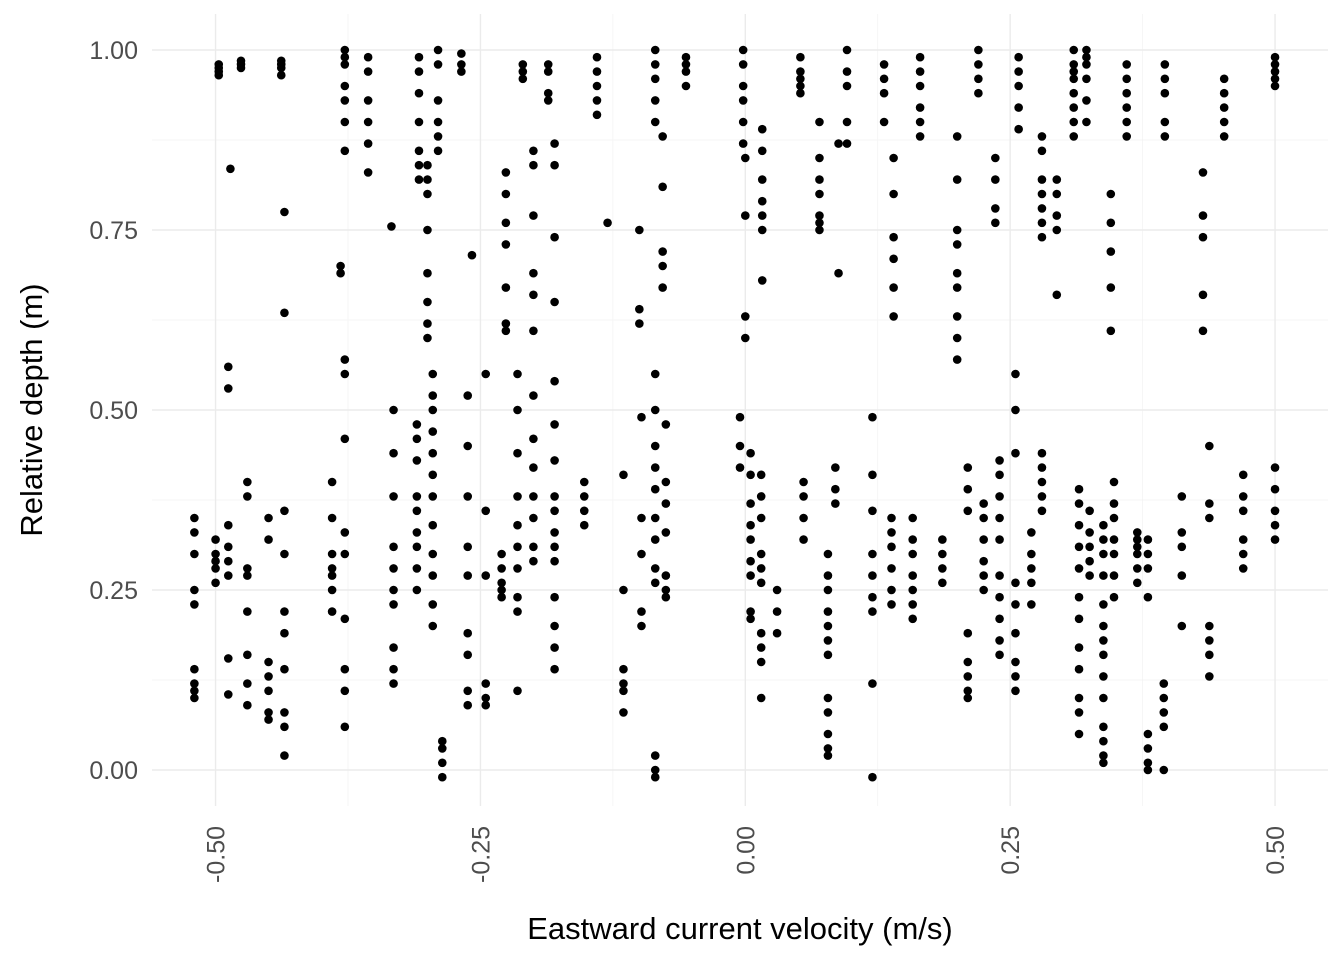  Describe the element at coordinates (746, 850) in the screenshot. I see `x-tick-label: 0.00` at that location.